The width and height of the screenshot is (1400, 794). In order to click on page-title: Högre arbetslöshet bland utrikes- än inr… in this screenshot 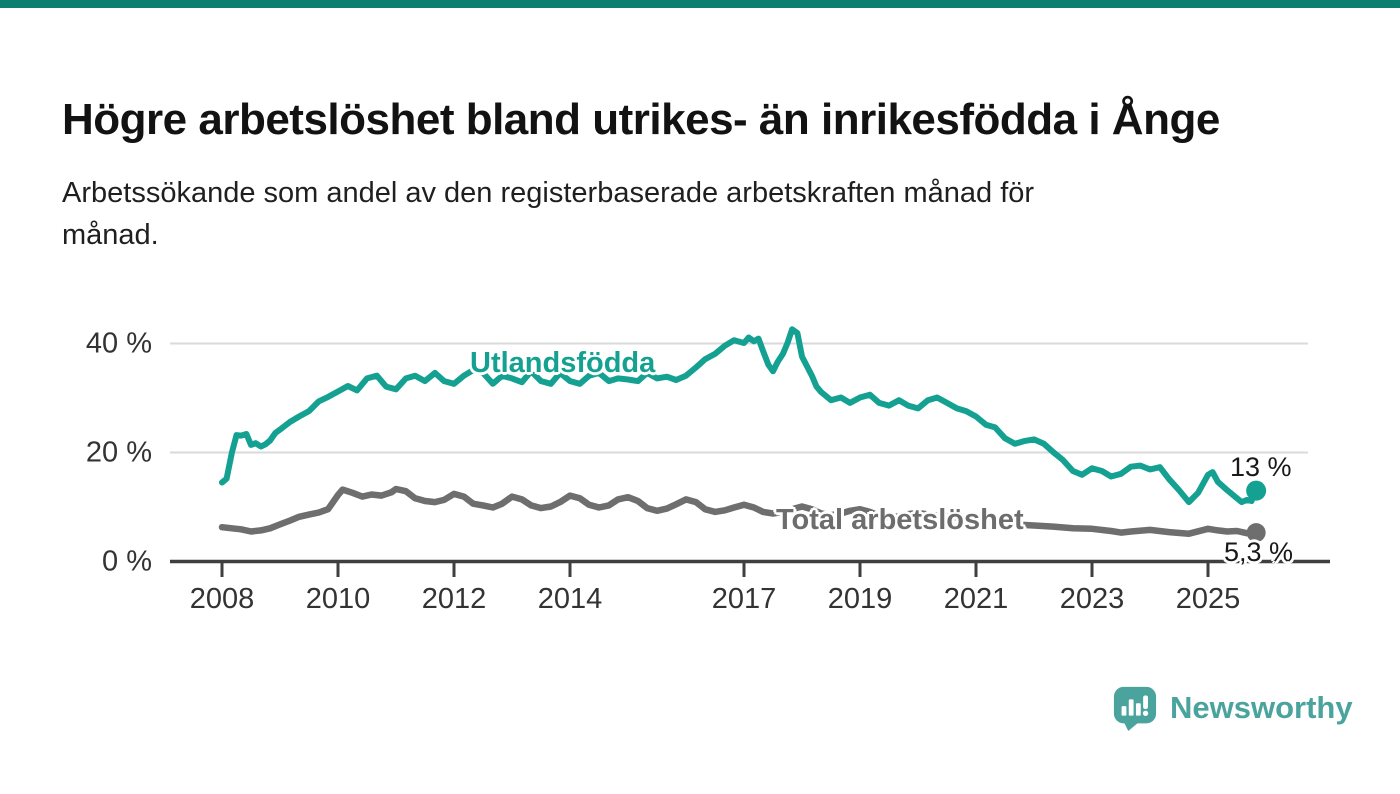, I will do `click(641, 120)`.